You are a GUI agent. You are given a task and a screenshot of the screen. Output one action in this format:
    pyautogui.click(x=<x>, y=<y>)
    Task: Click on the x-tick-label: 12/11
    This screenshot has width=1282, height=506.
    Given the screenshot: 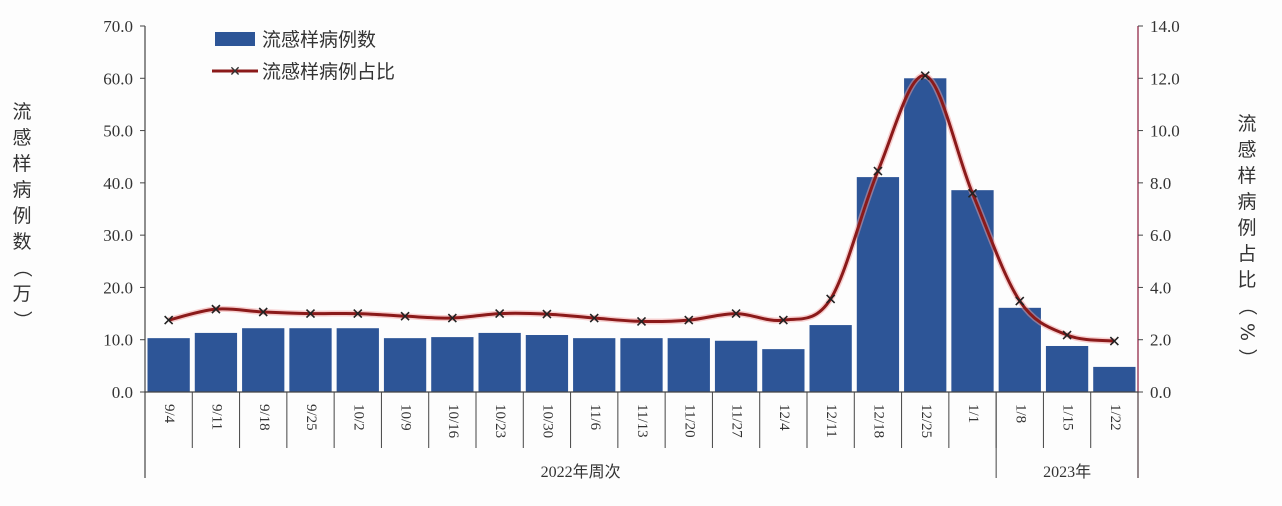 What is the action you would take?
    pyautogui.click(x=831, y=421)
    